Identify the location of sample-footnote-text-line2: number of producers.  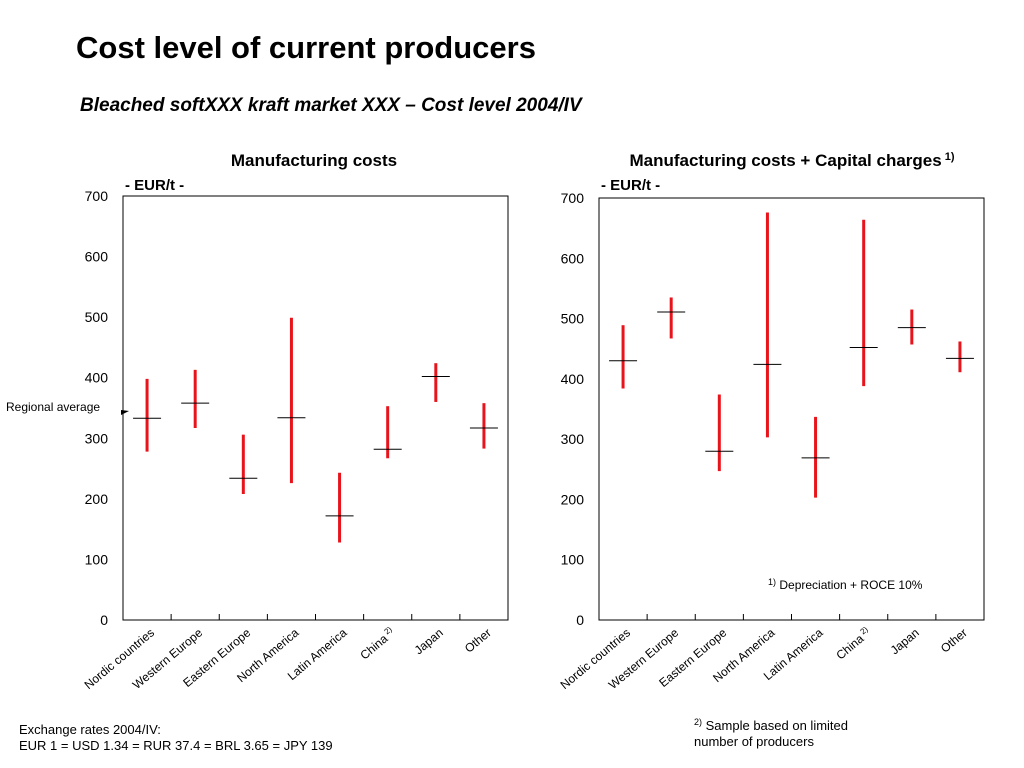
(754, 741).